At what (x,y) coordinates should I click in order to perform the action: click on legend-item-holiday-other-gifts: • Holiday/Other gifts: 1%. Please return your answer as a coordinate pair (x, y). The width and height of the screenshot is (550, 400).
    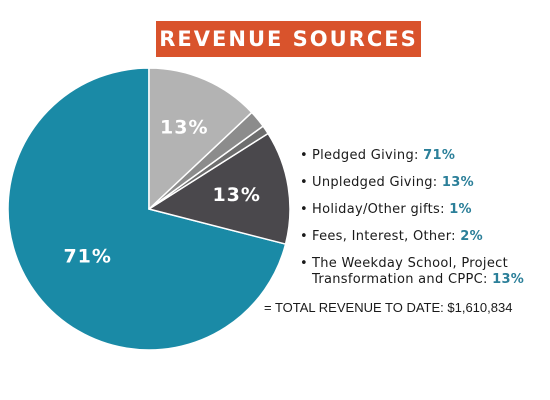
    Looking at the image, I should click on (422, 210).